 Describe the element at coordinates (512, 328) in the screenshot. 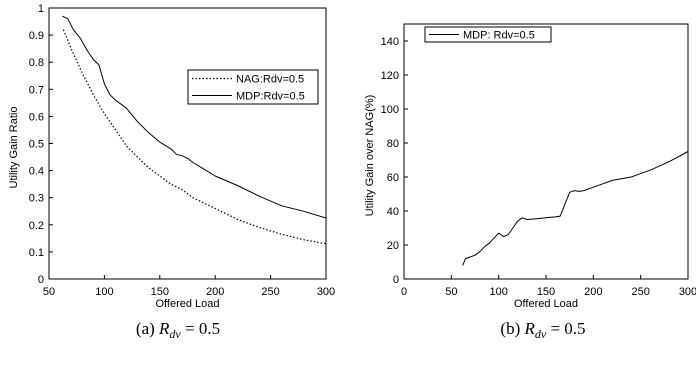

I see `caption-label: (b)` at that location.